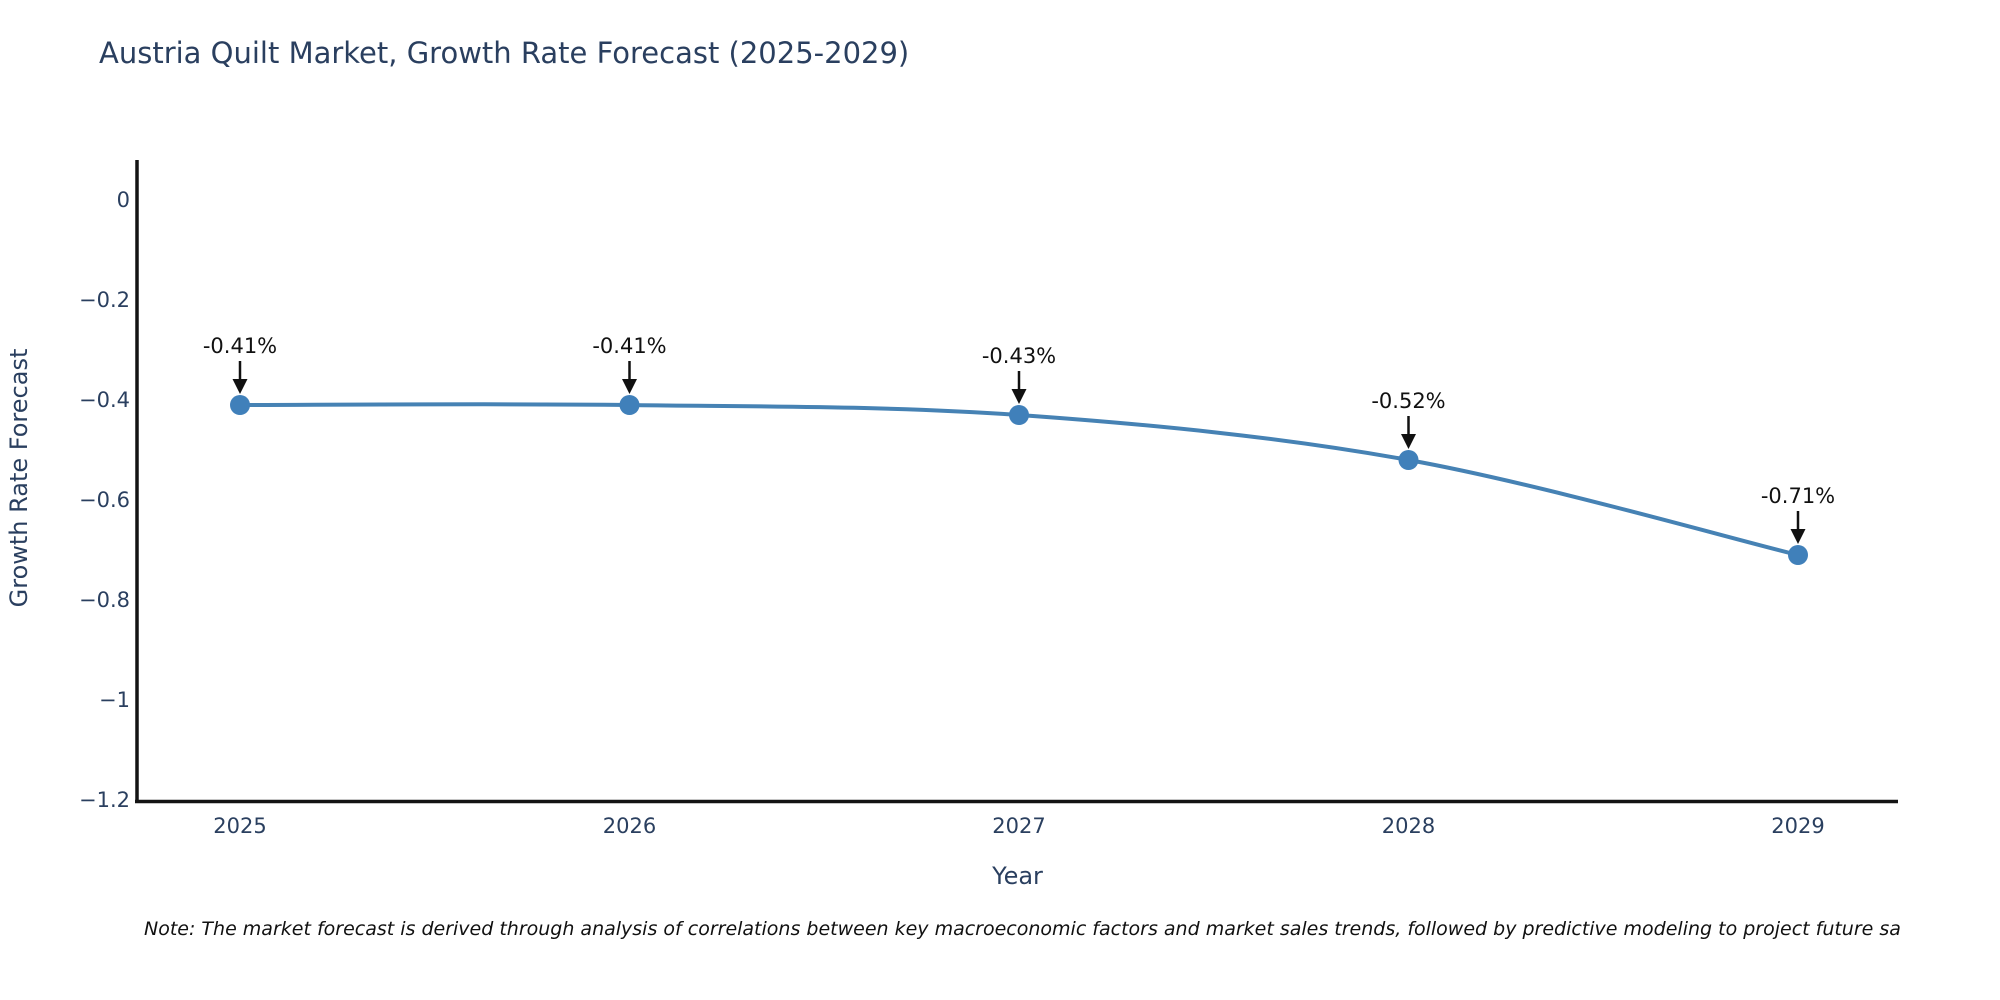 The width and height of the screenshot is (2000, 1000). I want to click on y-tick-label: −1, so click(114, 700).